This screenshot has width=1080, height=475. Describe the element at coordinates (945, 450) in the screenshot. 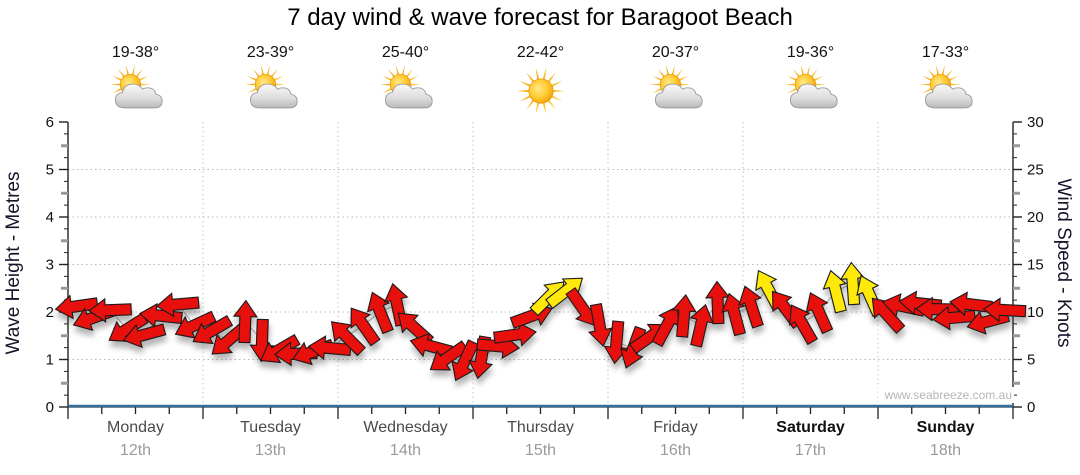

I see `day-date: 18th` at that location.